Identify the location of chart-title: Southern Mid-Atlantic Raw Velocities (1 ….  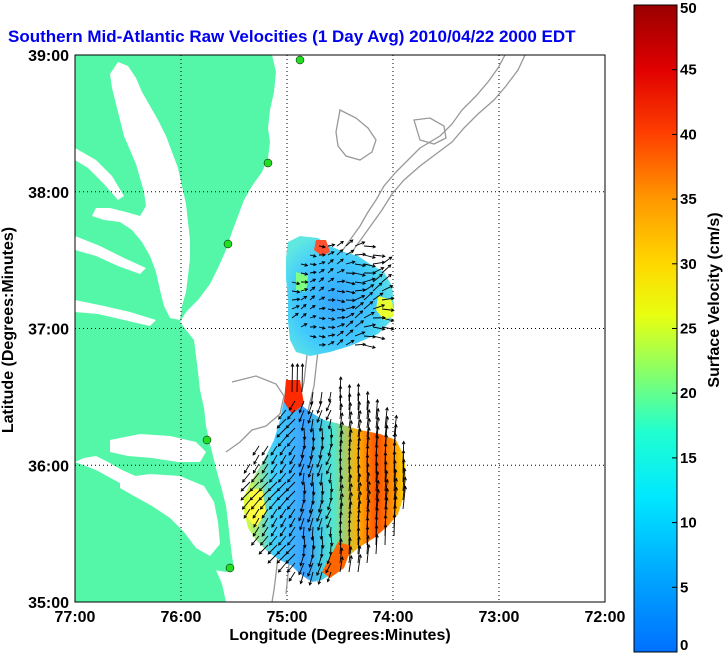
(292, 36).